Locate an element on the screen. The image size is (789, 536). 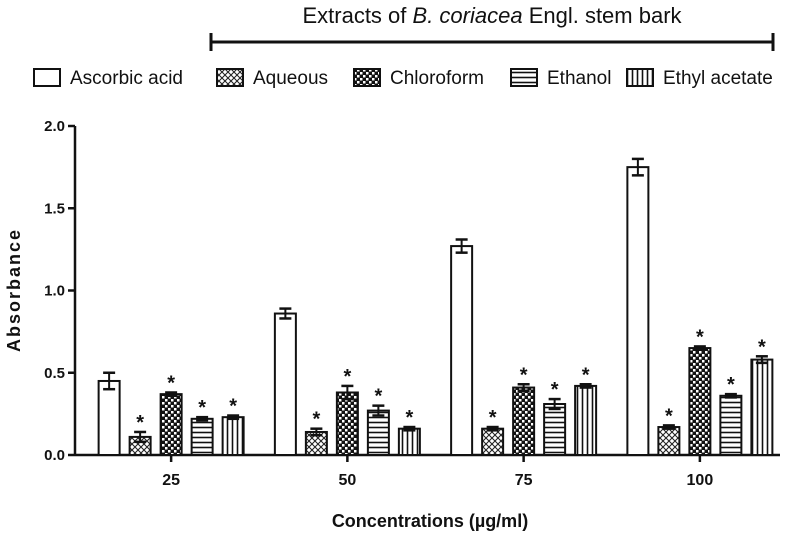
legend-item-ethanol: Ethanol is located at coordinates (560, 78).